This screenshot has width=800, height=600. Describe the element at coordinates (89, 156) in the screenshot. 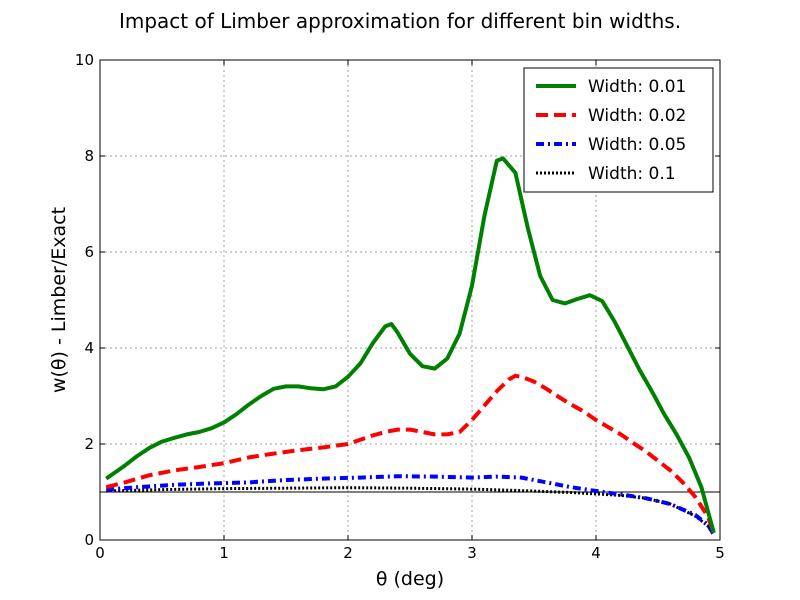

I see `y-tick-label: 8` at that location.